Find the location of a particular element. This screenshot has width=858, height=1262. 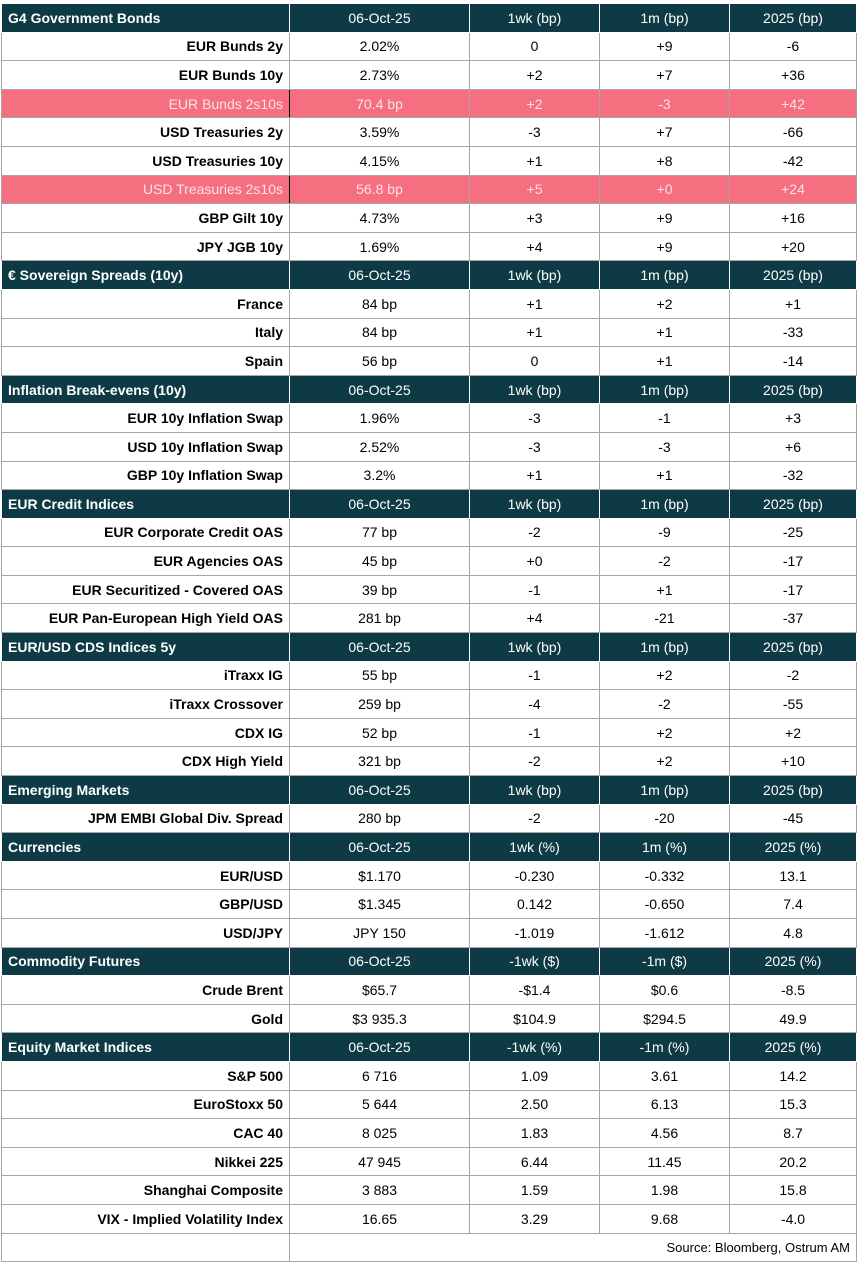

cell: 3 883 is located at coordinates (379, 1190).